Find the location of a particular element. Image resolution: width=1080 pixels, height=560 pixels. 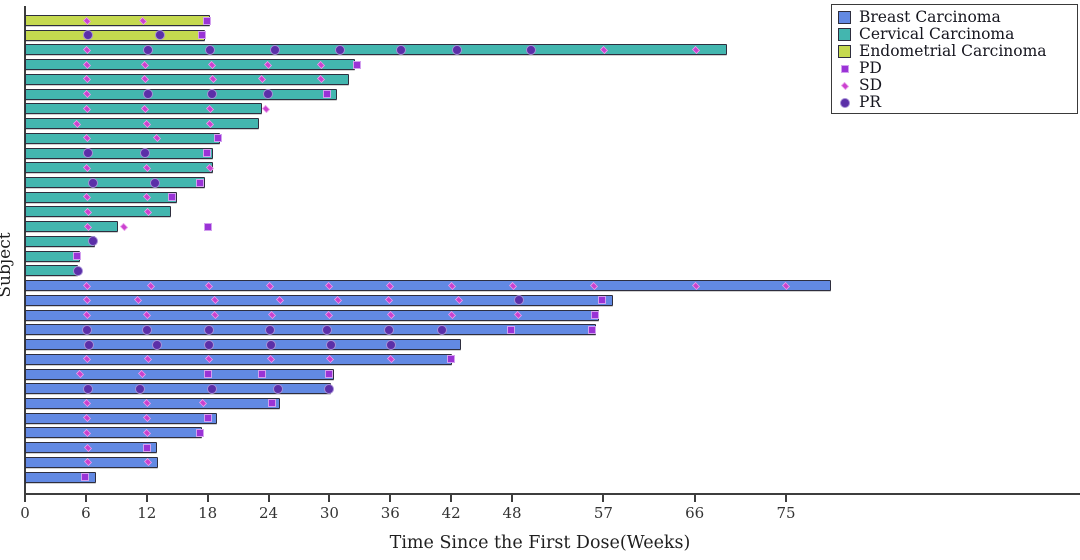

legend-item-cervical-carcinoma: Cervical Carcinoma is located at coordinates (954, 34).